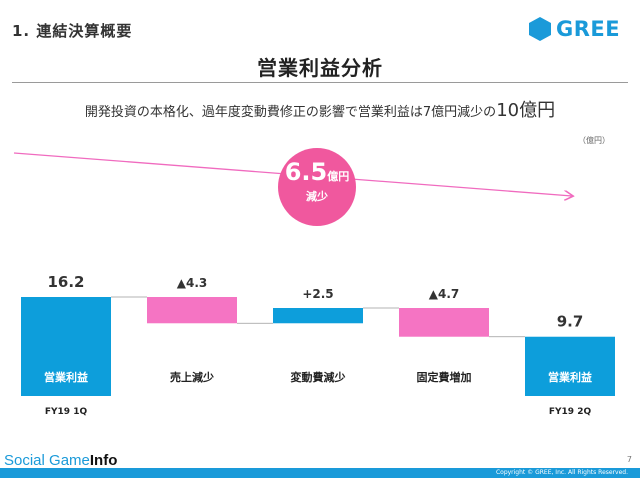  Describe the element at coordinates (588, 29) in the screenshot. I see `brand-name: GREE` at that location.